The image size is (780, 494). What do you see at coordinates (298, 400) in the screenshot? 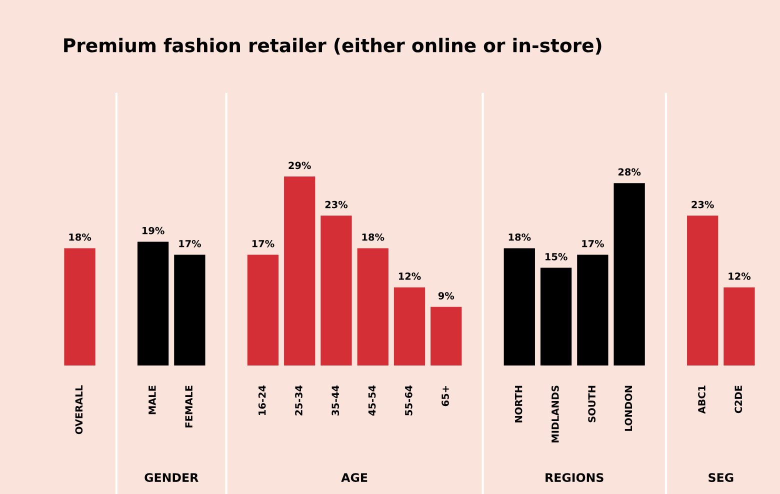
I see `x-tick-label: 25-34` at bounding box center [298, 400].